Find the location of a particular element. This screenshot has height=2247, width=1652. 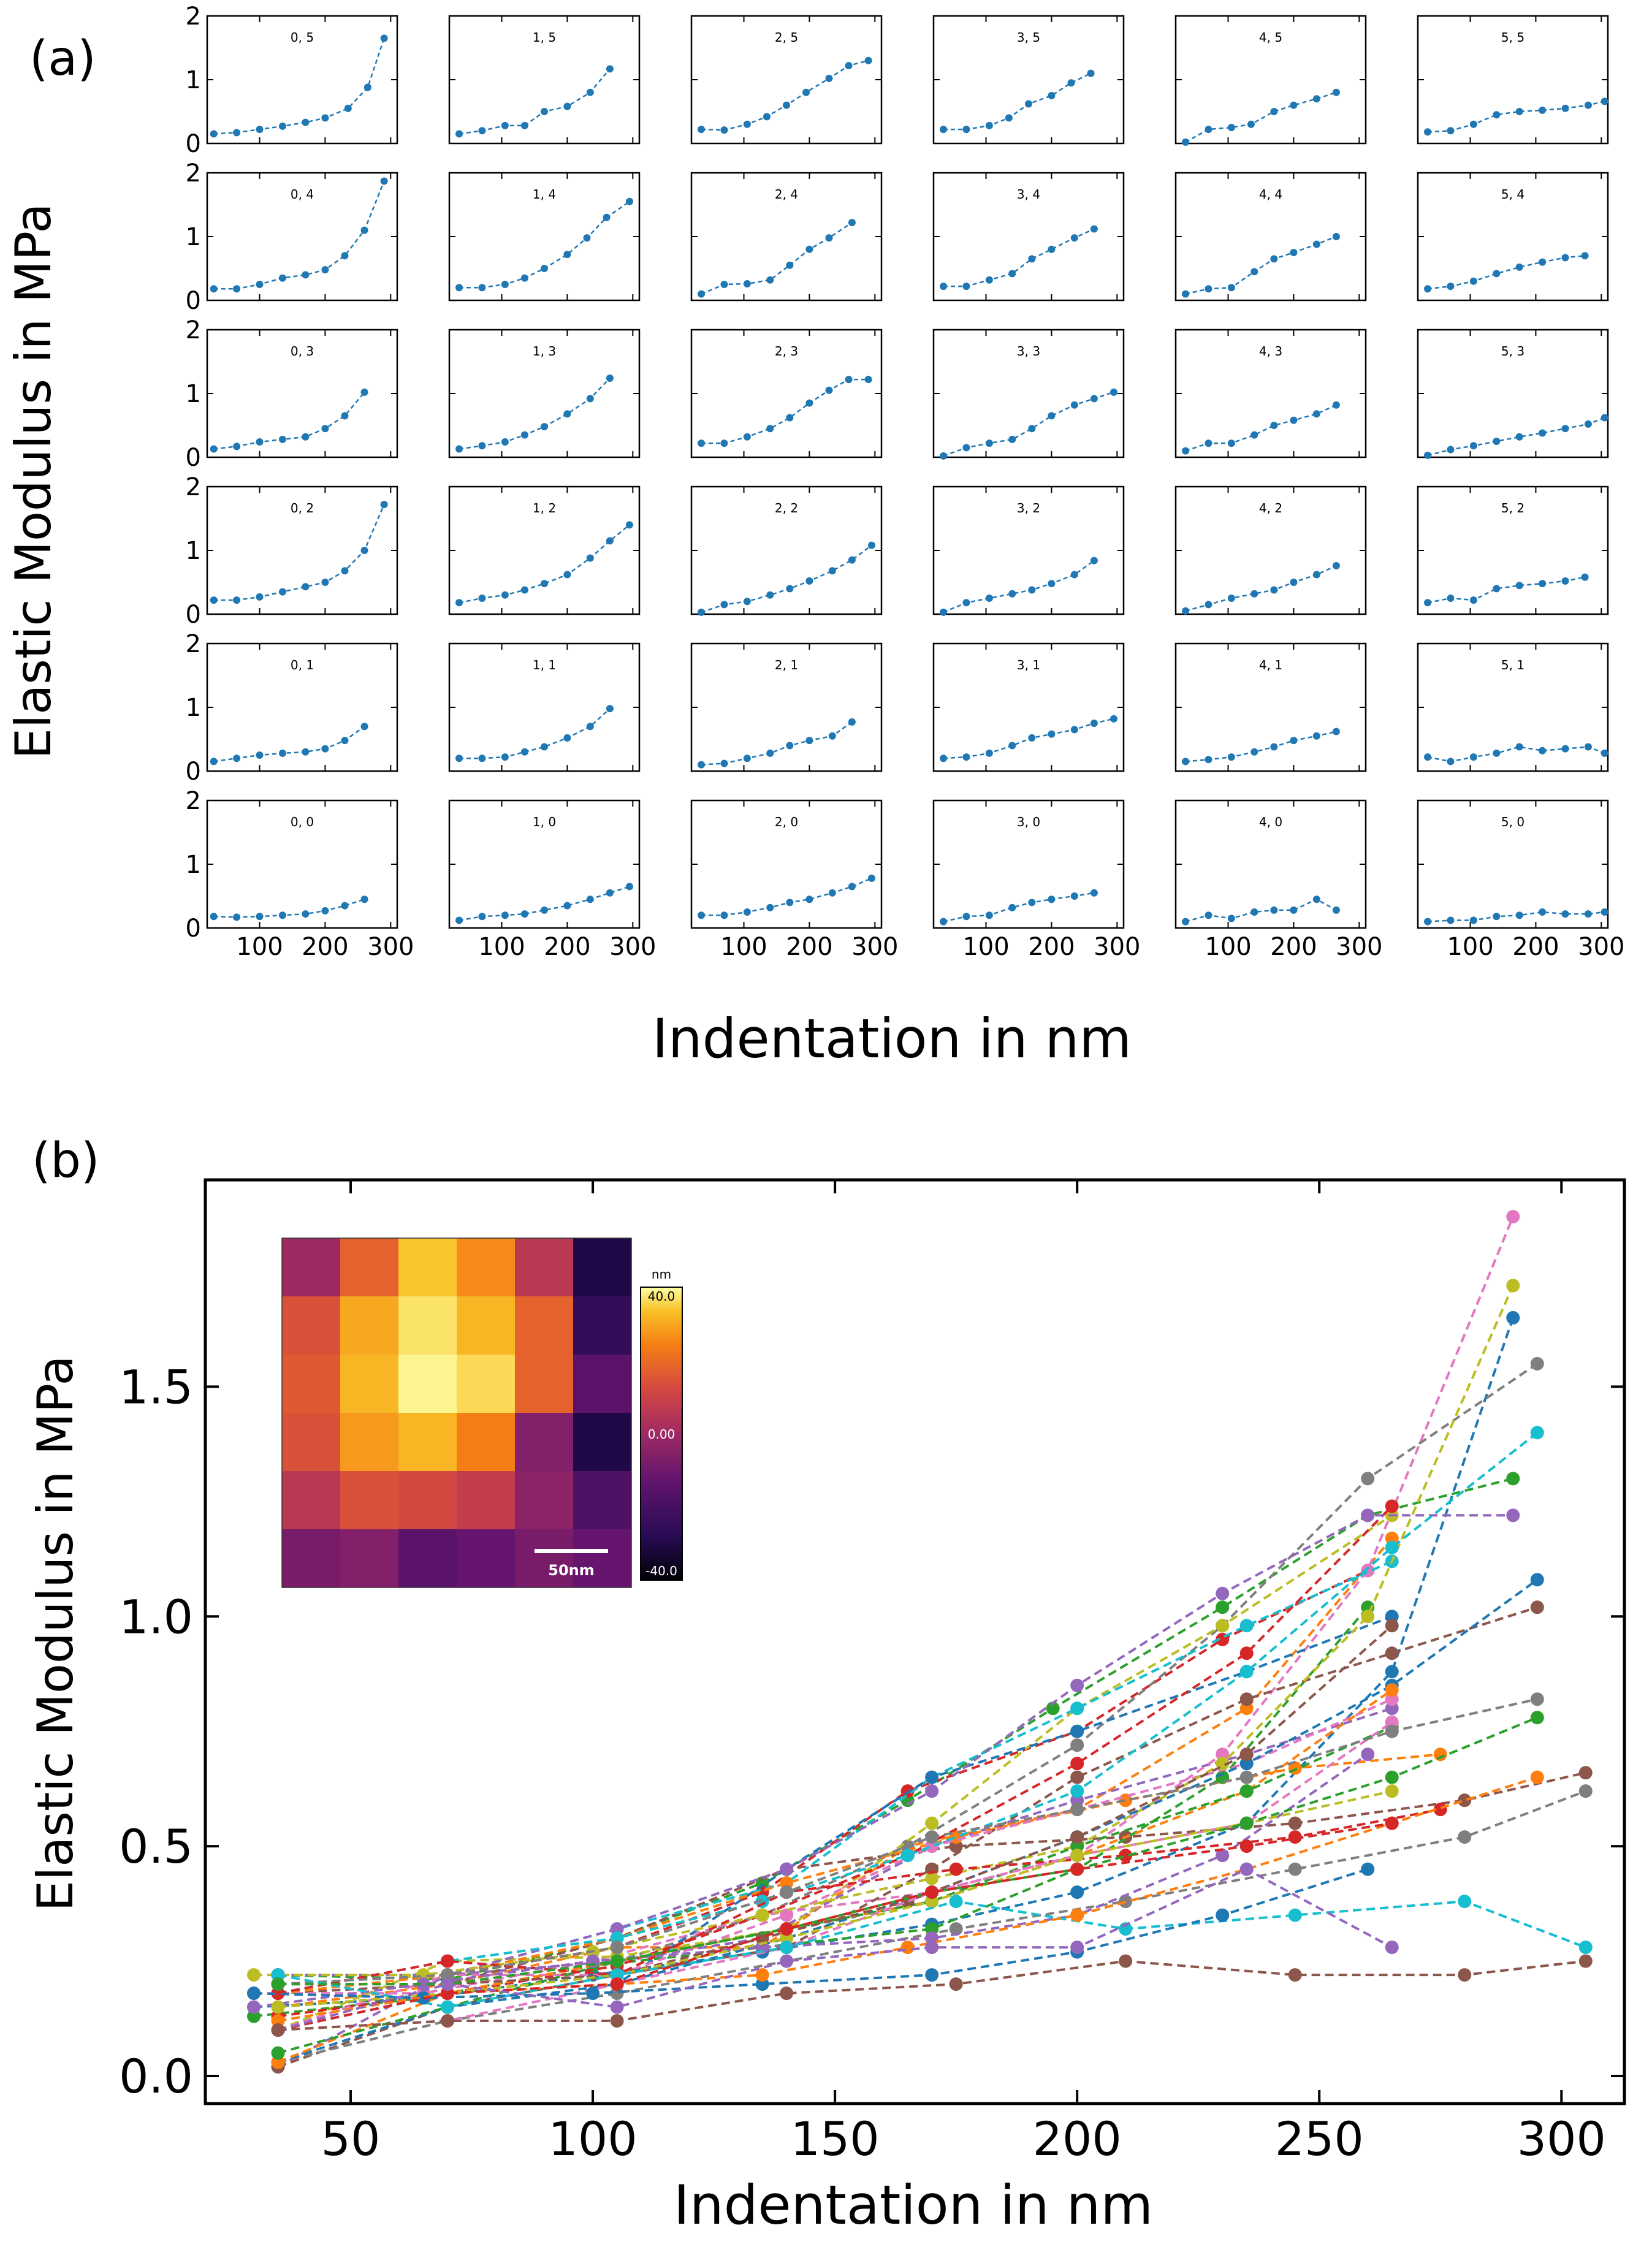

cell-title: 1, 1 is located at coordinates (544, 665).